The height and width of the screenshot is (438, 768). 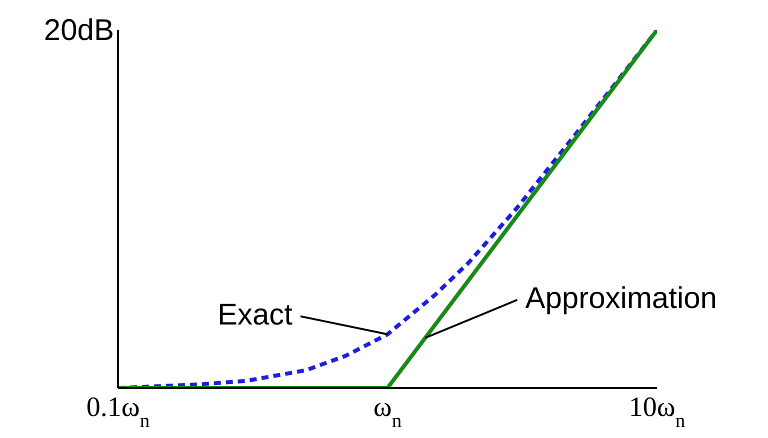 What do you see at coordinates (255, 315) in the screenshot?
I see `series-label: Exact` at bounding box center [255, 315].